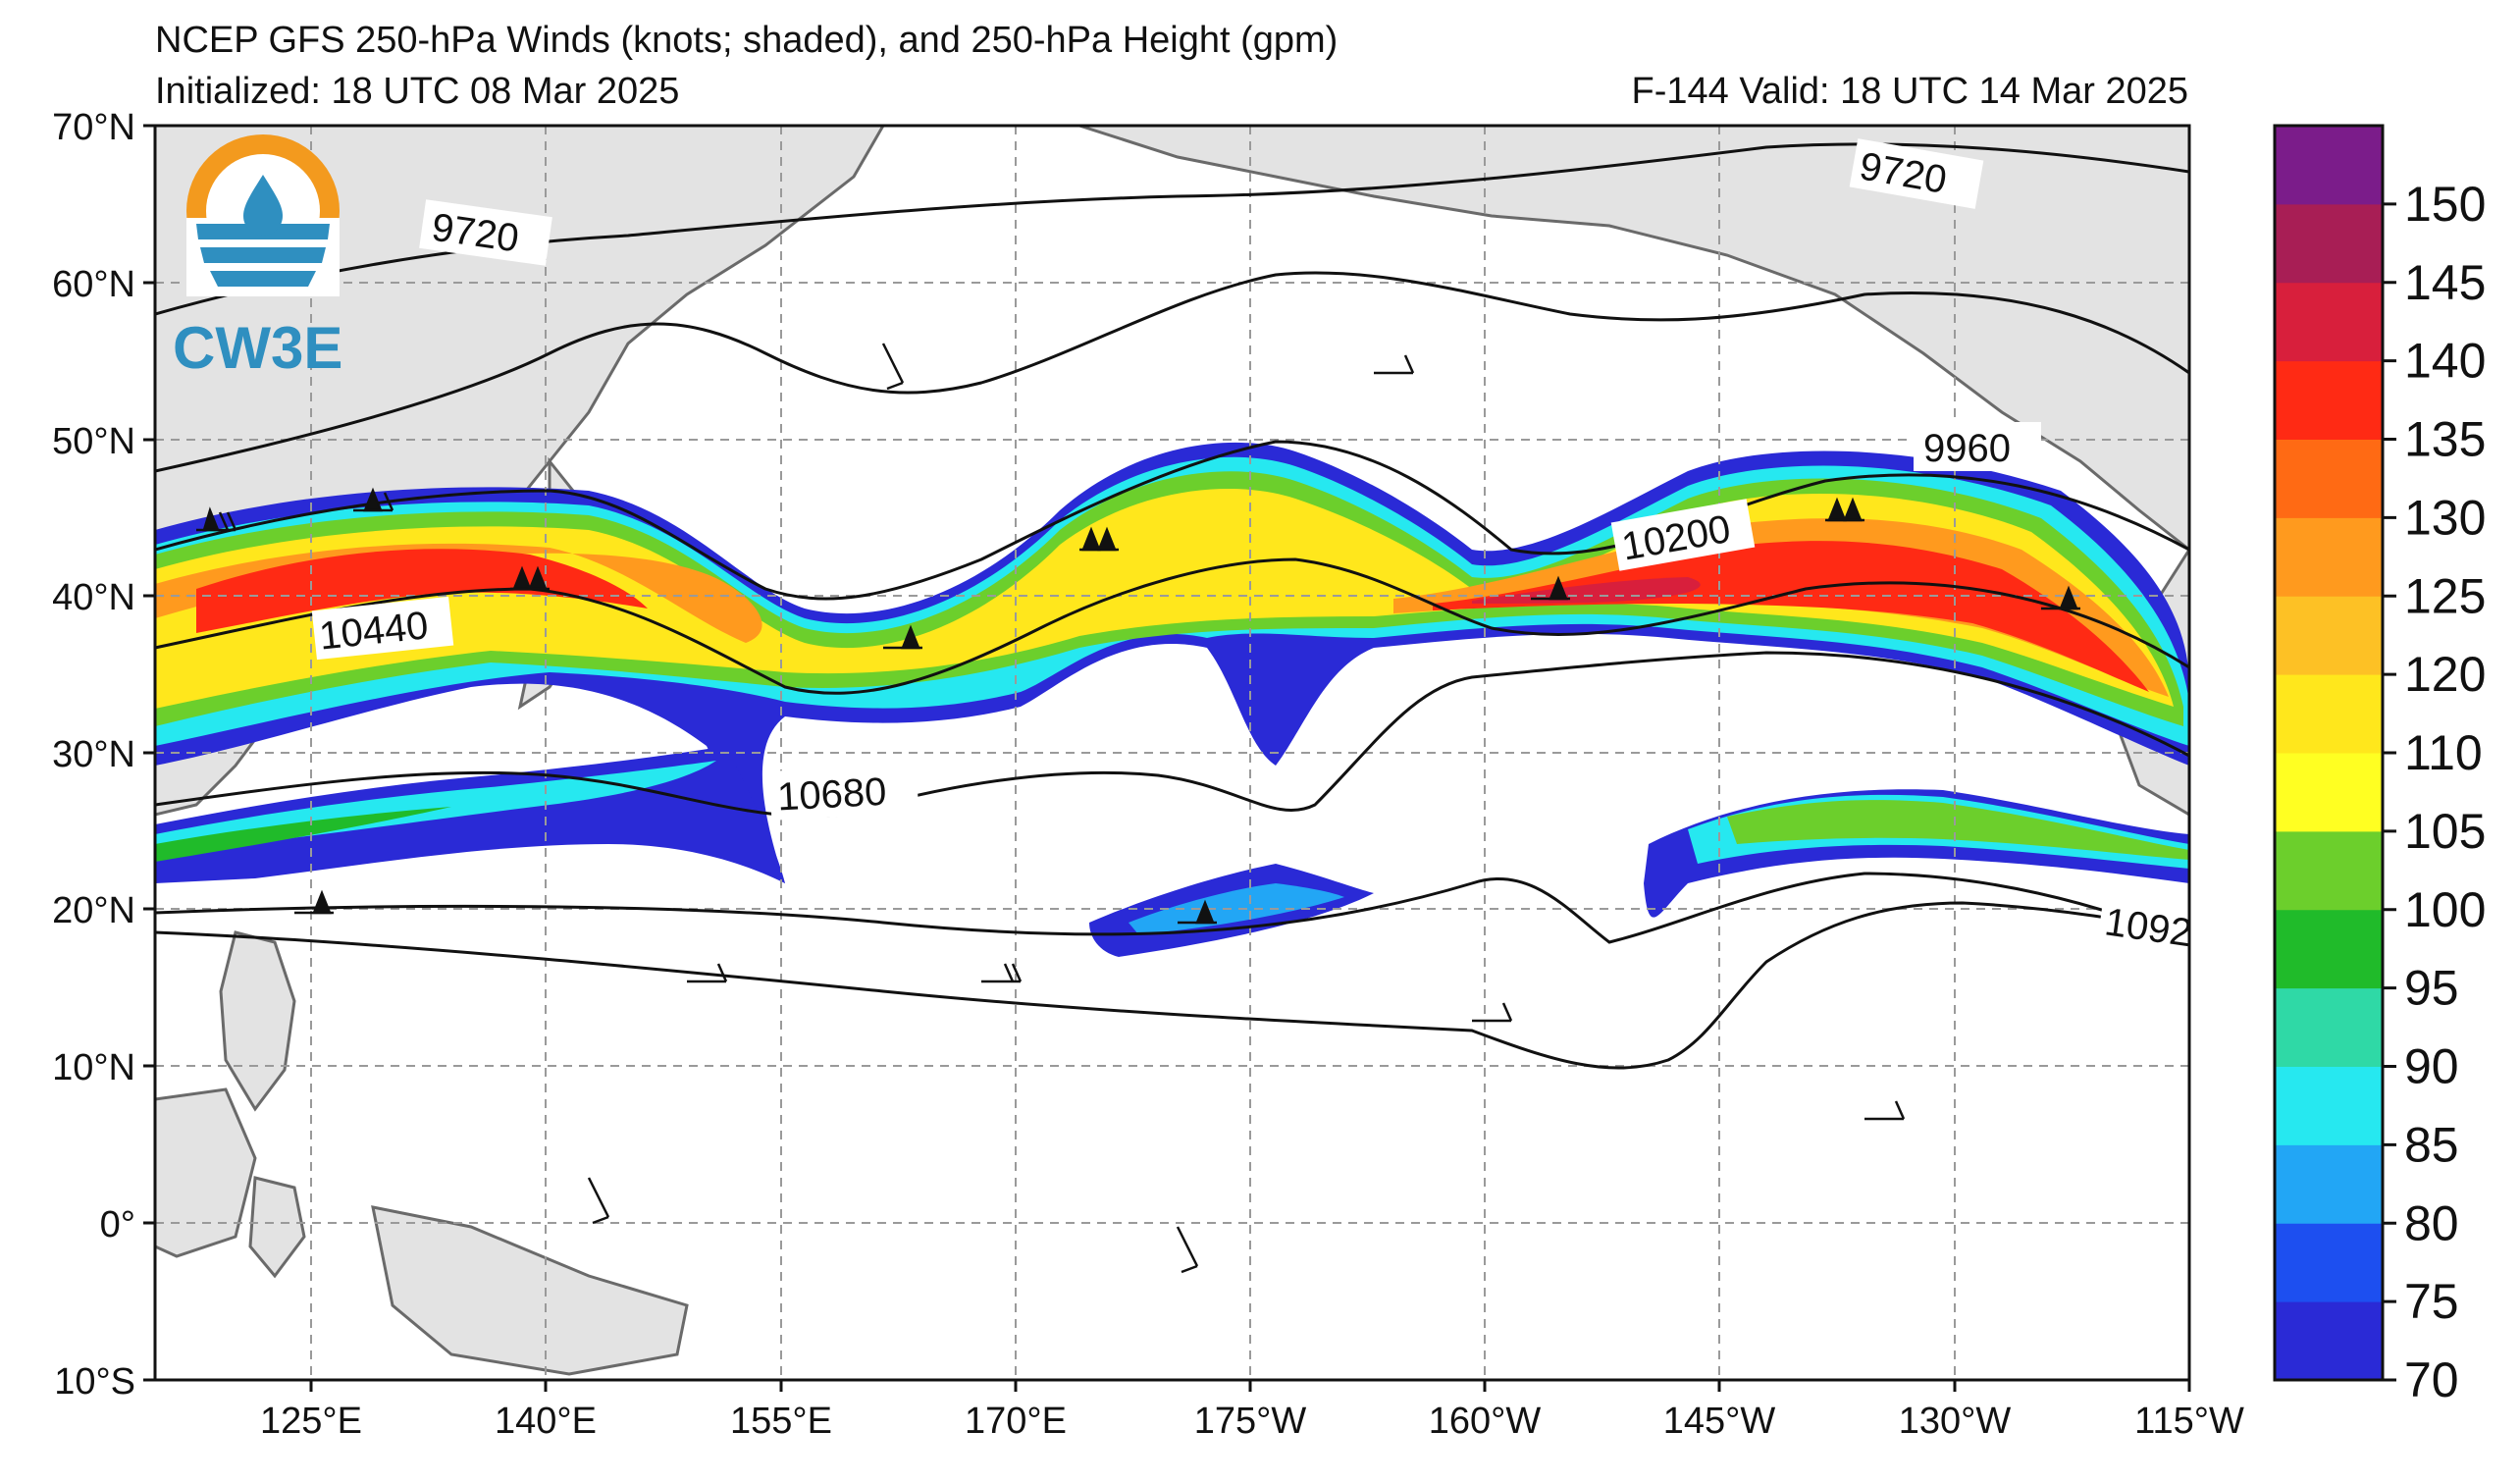 This screenshot has width=2520, height=1483. I want to click on lat-axis, so click(149, 753).